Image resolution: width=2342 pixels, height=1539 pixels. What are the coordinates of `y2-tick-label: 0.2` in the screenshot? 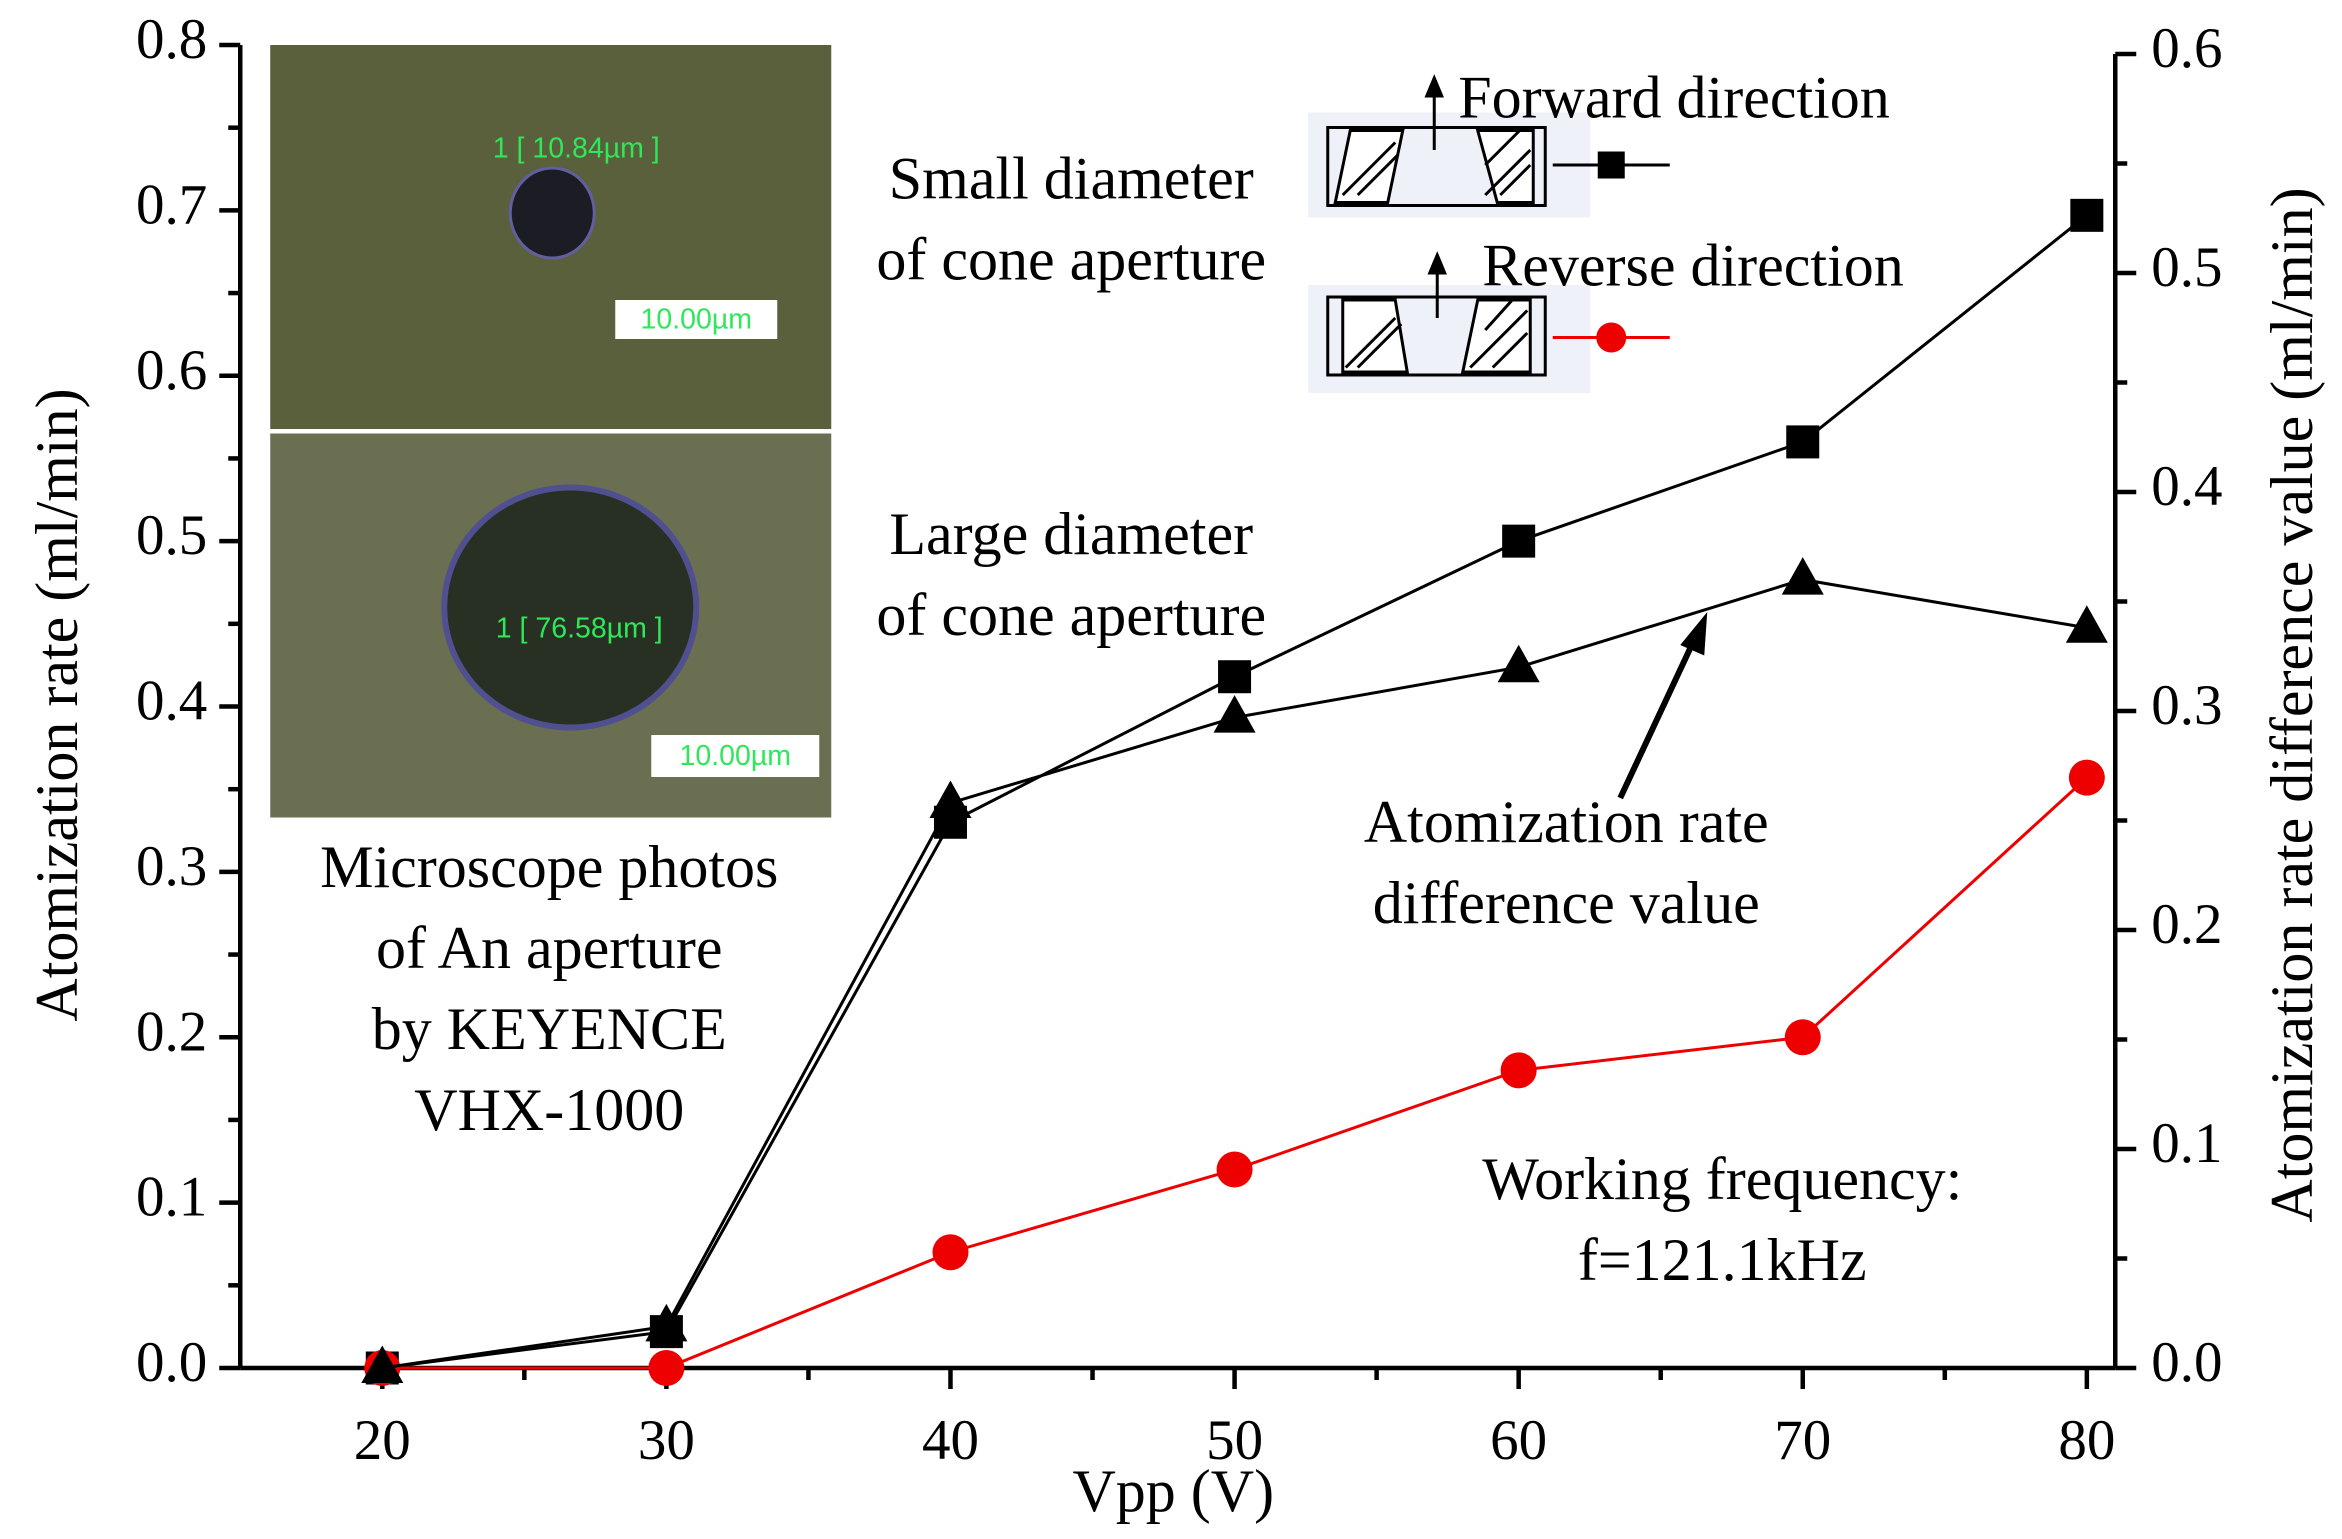 It's located at (2186, 924).